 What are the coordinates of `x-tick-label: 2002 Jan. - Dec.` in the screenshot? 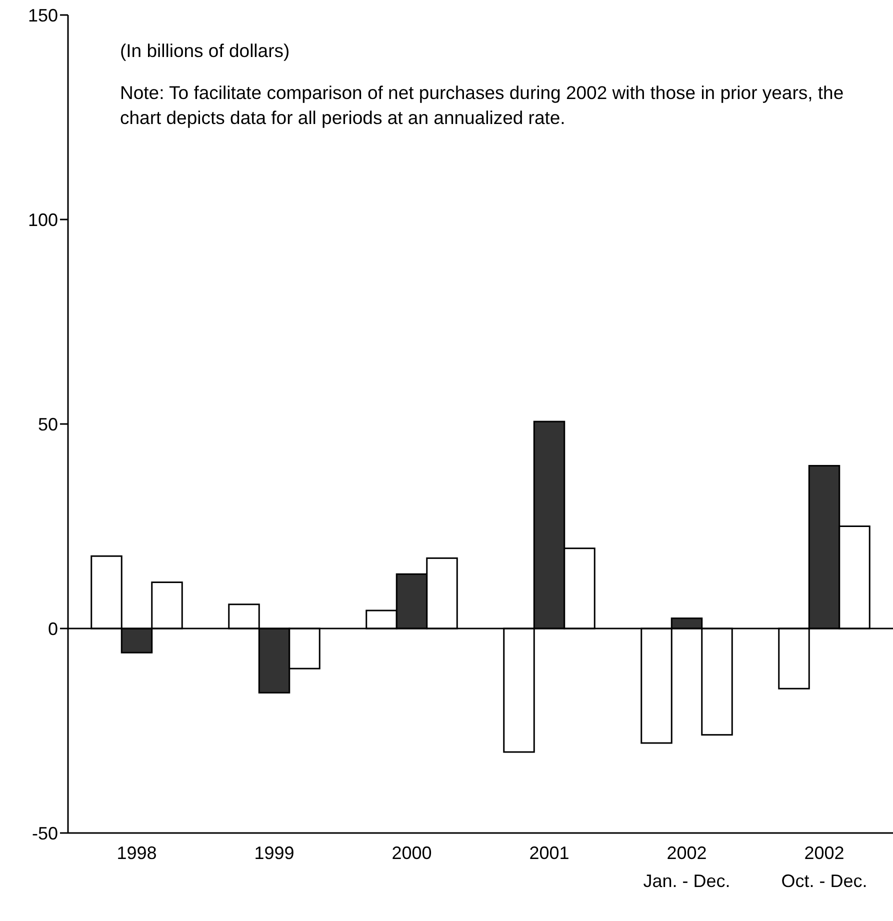 It's located at (686, 867).